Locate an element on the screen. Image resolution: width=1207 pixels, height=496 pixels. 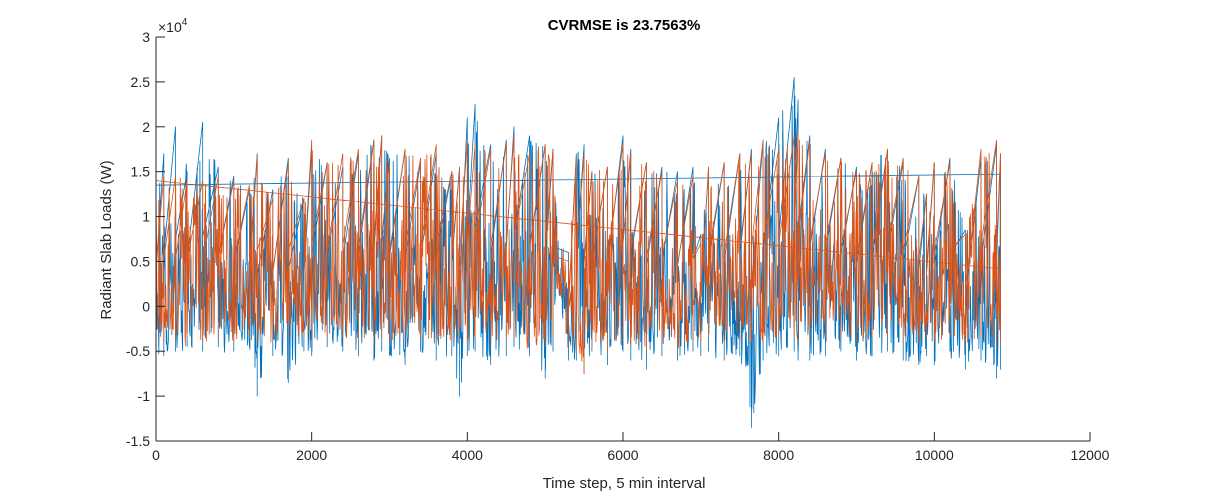
x-tick-label: 4000 is located at coordinates (467, 455).